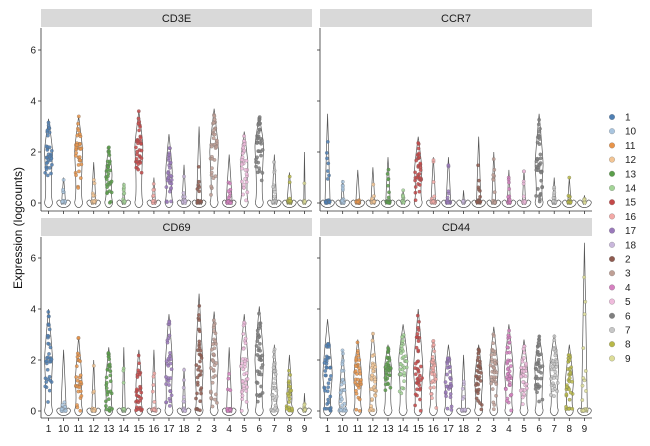  Describe the element at coordinates (33, 153) in the screenshot. I see `y-tick-label: 2` at that location.